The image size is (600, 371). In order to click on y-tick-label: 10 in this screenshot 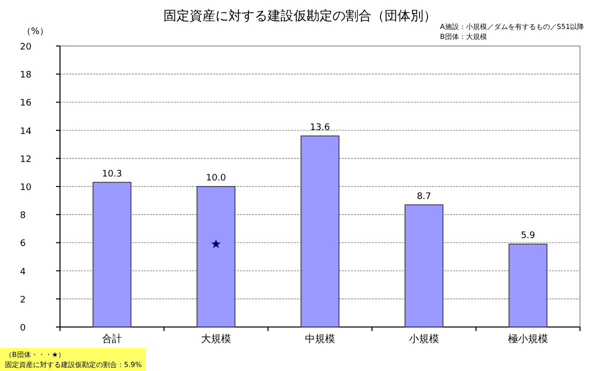, I will do `click(26, 188)`.